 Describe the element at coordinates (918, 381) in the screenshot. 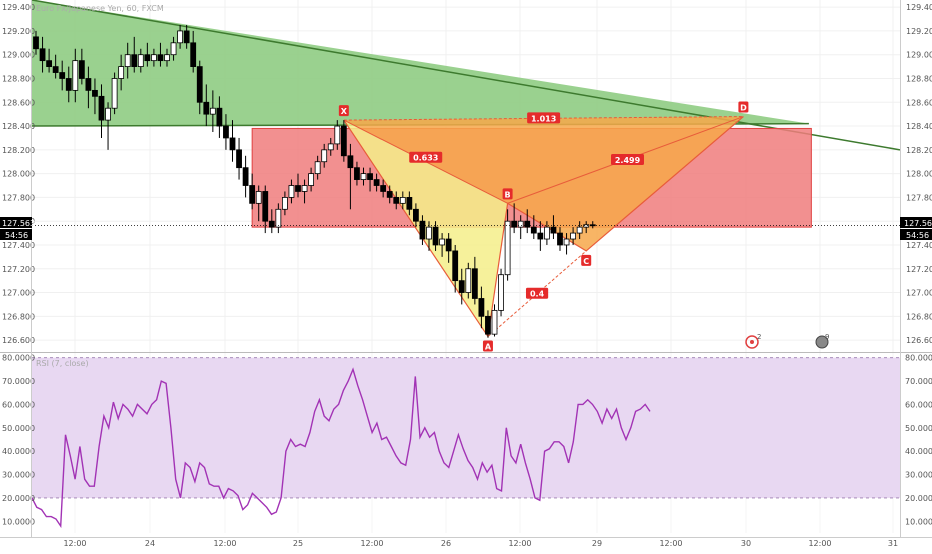

I see `rsi-tick-label: 70.0000` at that location.